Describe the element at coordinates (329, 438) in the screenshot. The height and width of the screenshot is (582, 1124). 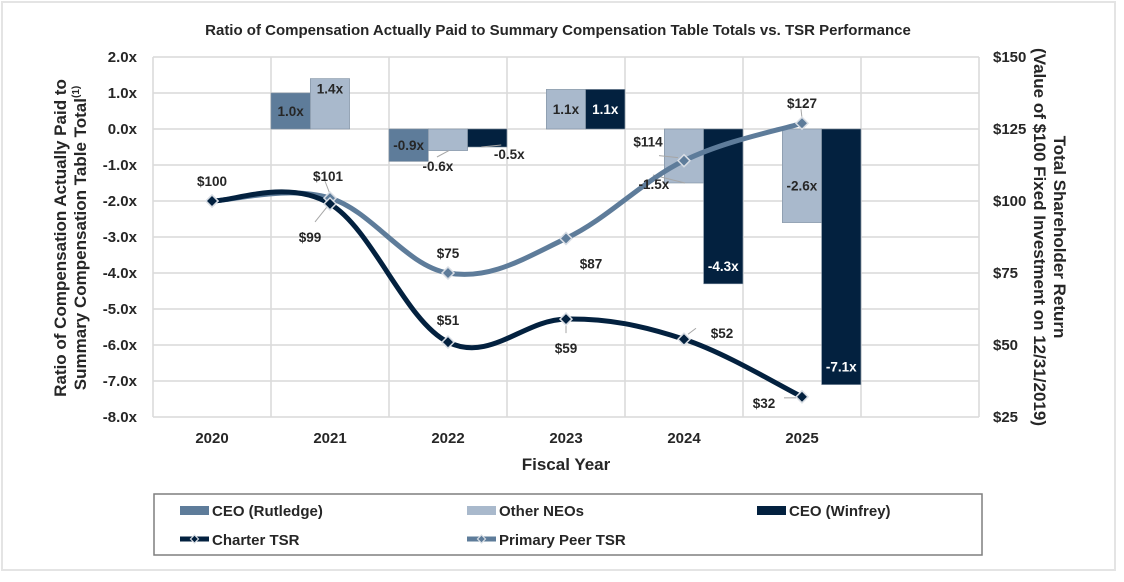
I see `x-tick-label: 2021` at that location.